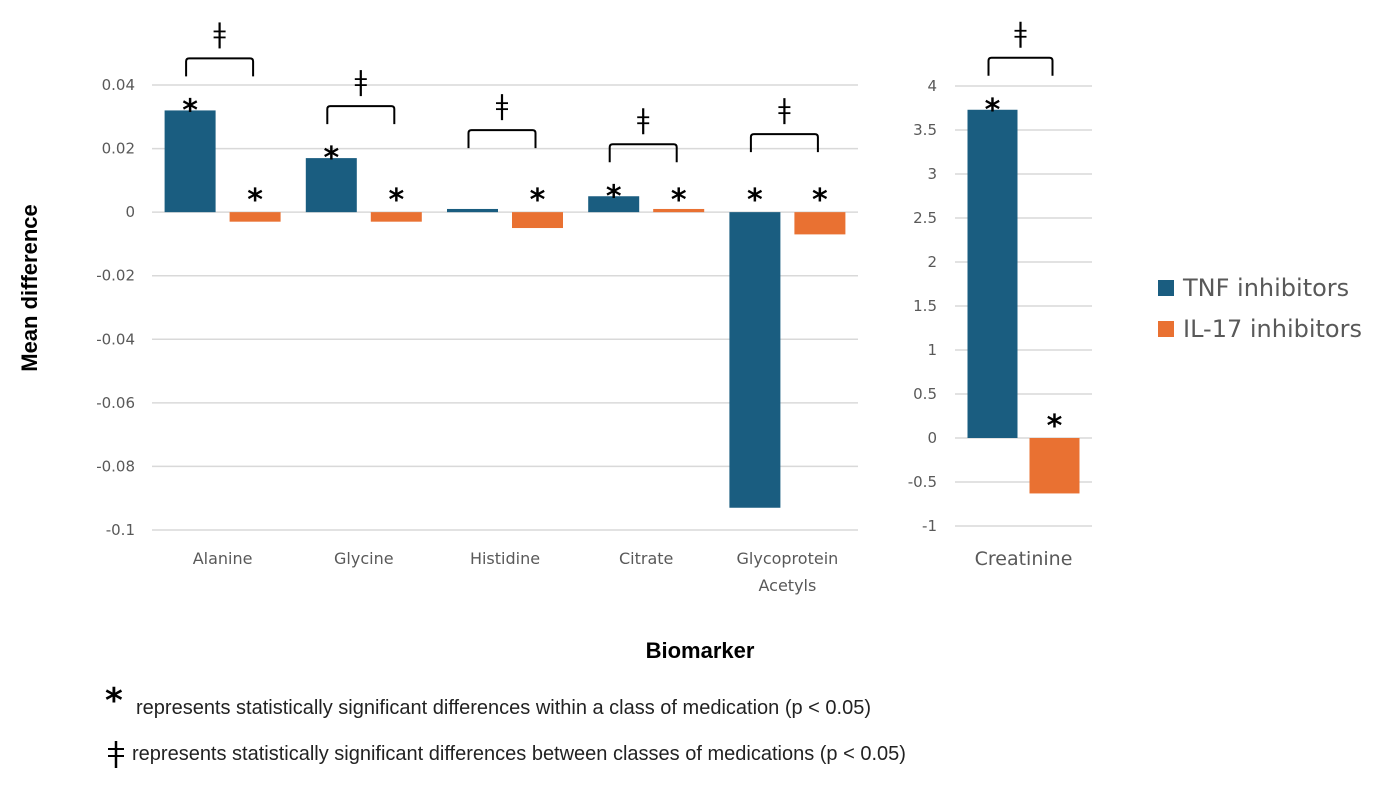  Describe the element at coordinates (118, 149) in the screenshot. I see `y-tick-label: 0.02` at that location.